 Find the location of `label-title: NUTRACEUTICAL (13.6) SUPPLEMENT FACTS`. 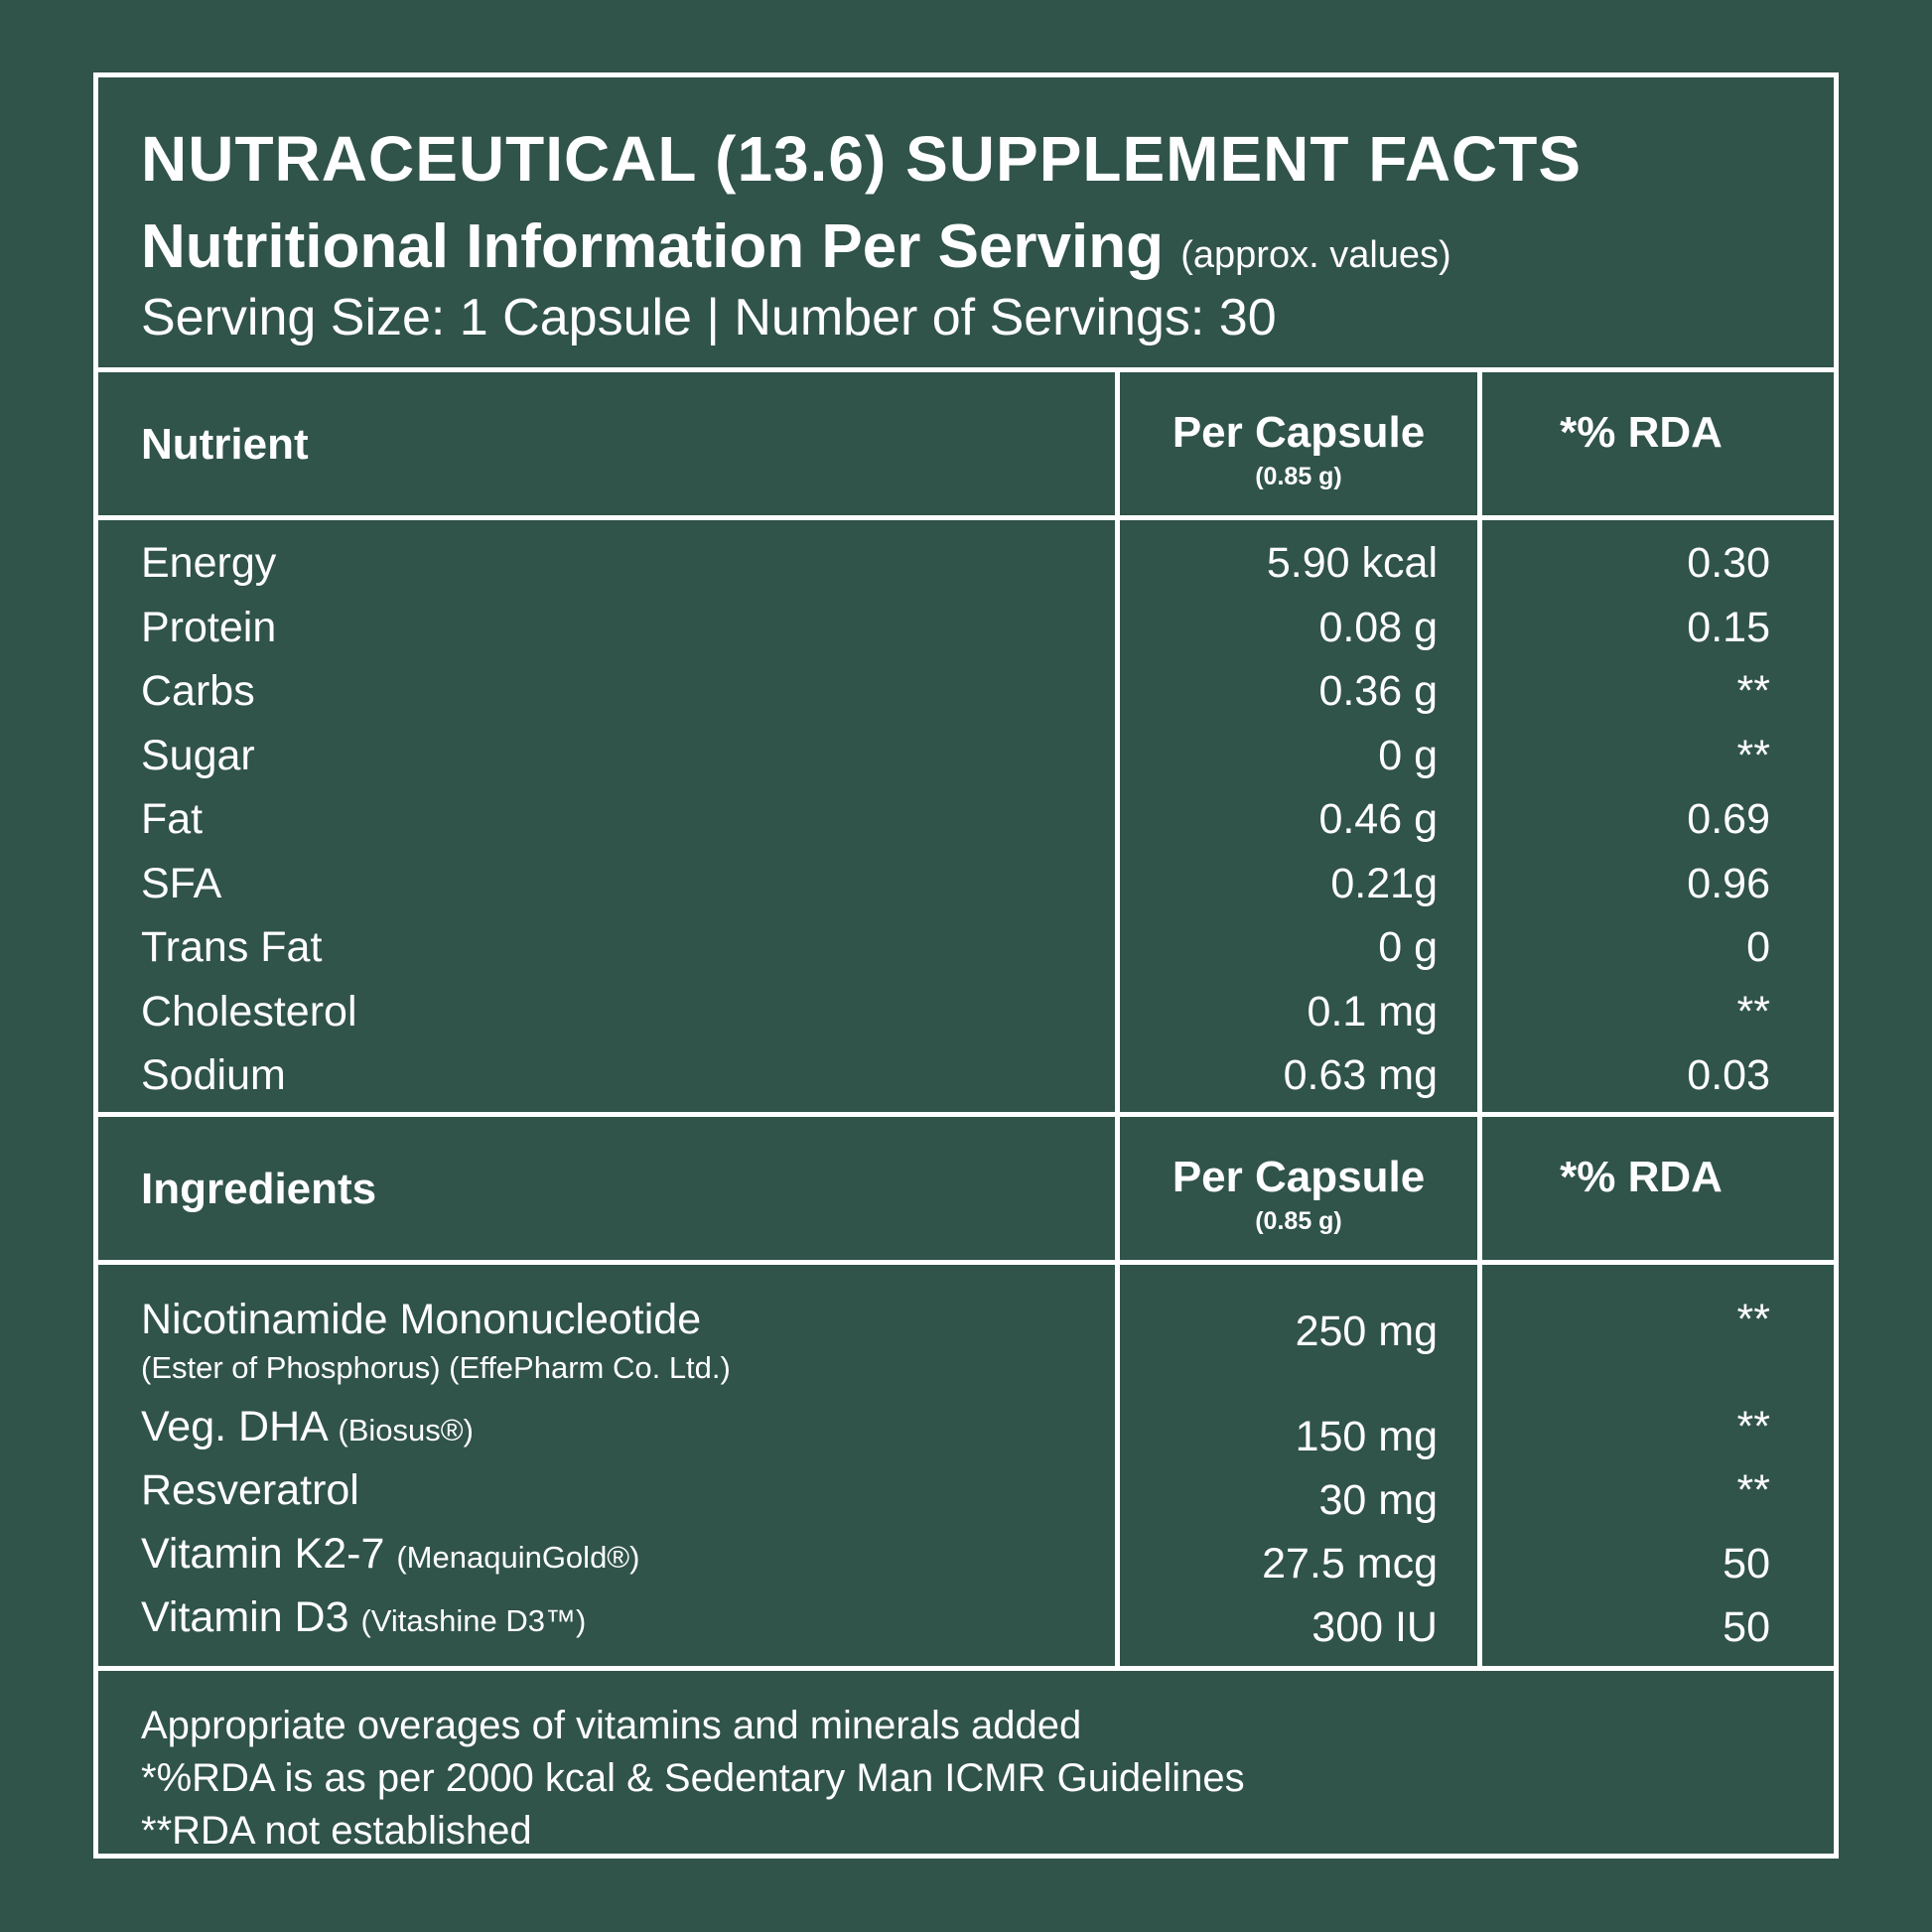

label-title: NUTRACEUTICAL (13.6) SUPPLEMENT FACTS is located at coordinates (862, 159).